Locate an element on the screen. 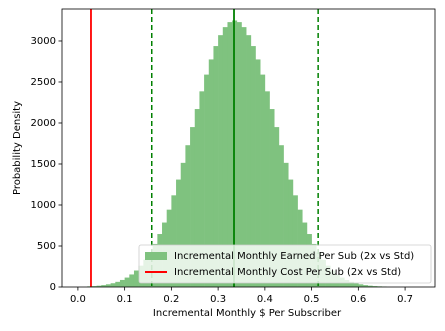  y-tick-label: 2000 is located at coordinates (43, 123).